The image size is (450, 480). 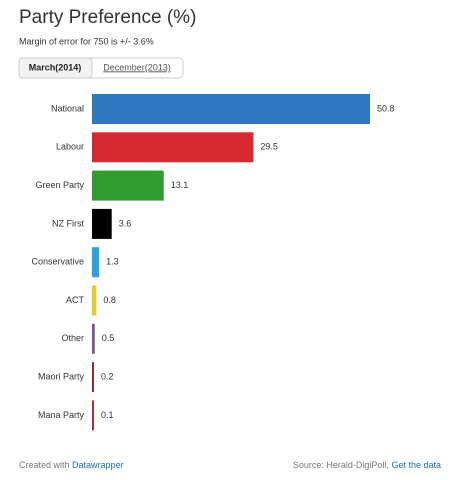 What do you see at coordinates (70, 147) in the screenshot?
I see `category-label: Labour` at bounding box center [70, 147].